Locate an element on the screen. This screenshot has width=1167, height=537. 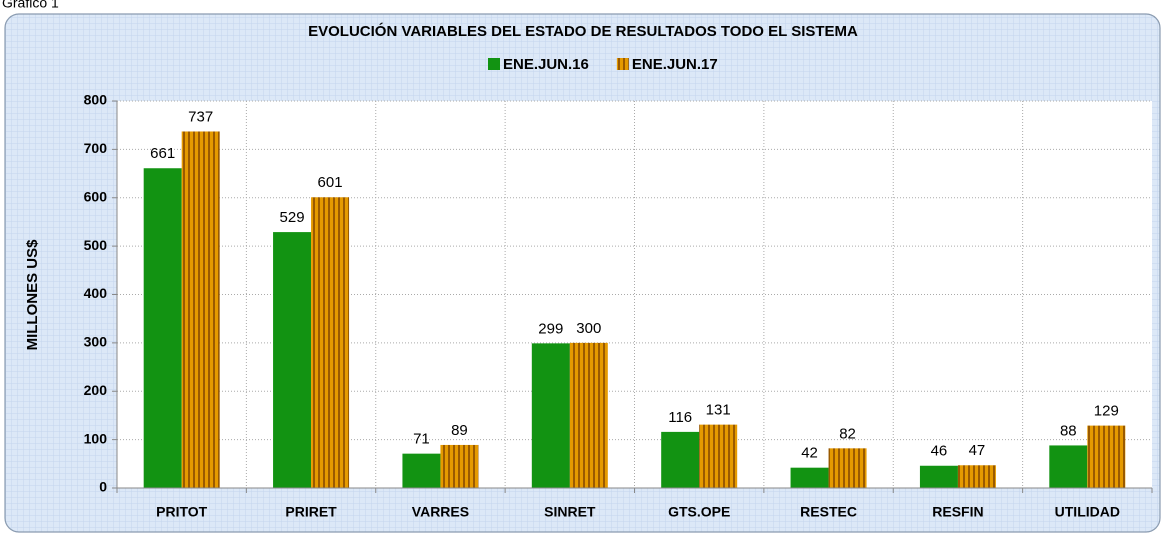
y-axis-label: MILLONES US$ is located at coordinates (32, 295).